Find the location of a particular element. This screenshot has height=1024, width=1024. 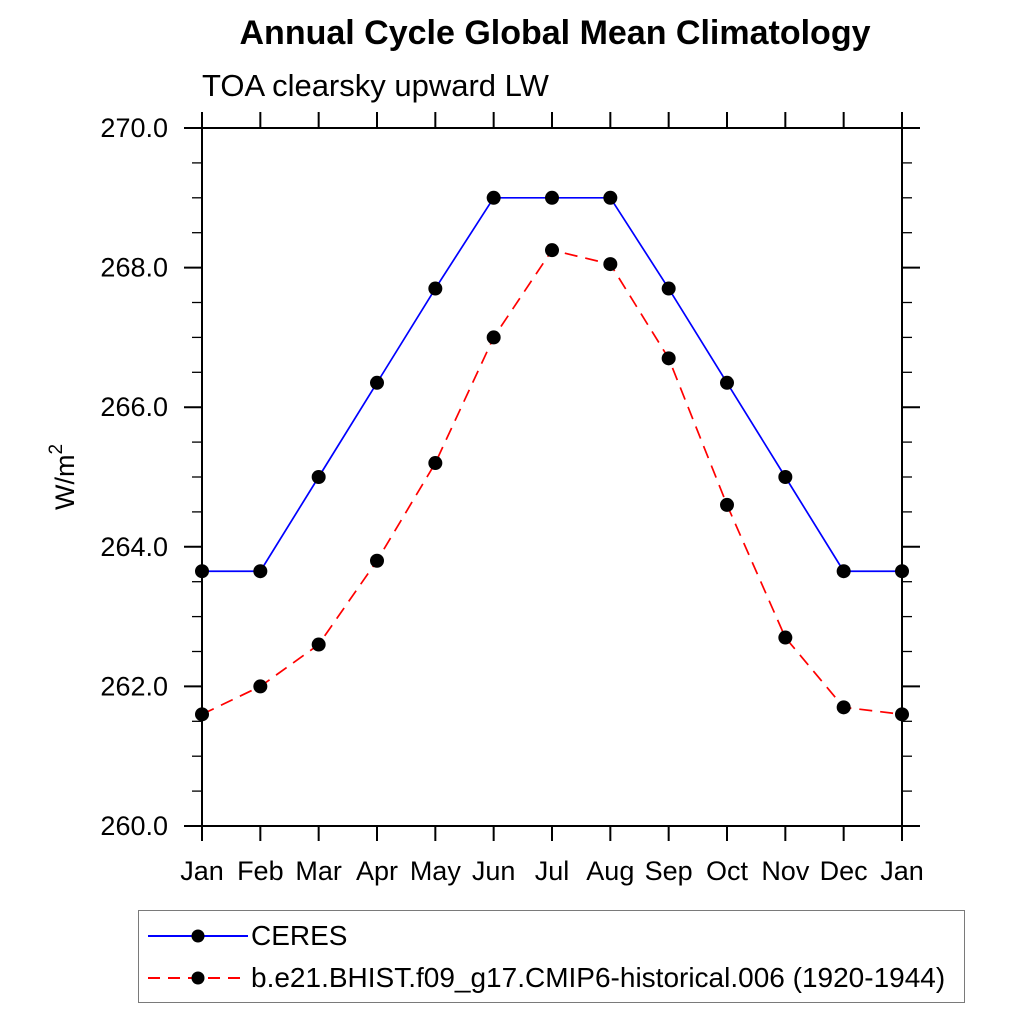

svg-text: Sep is located at coordinates (669, 871).